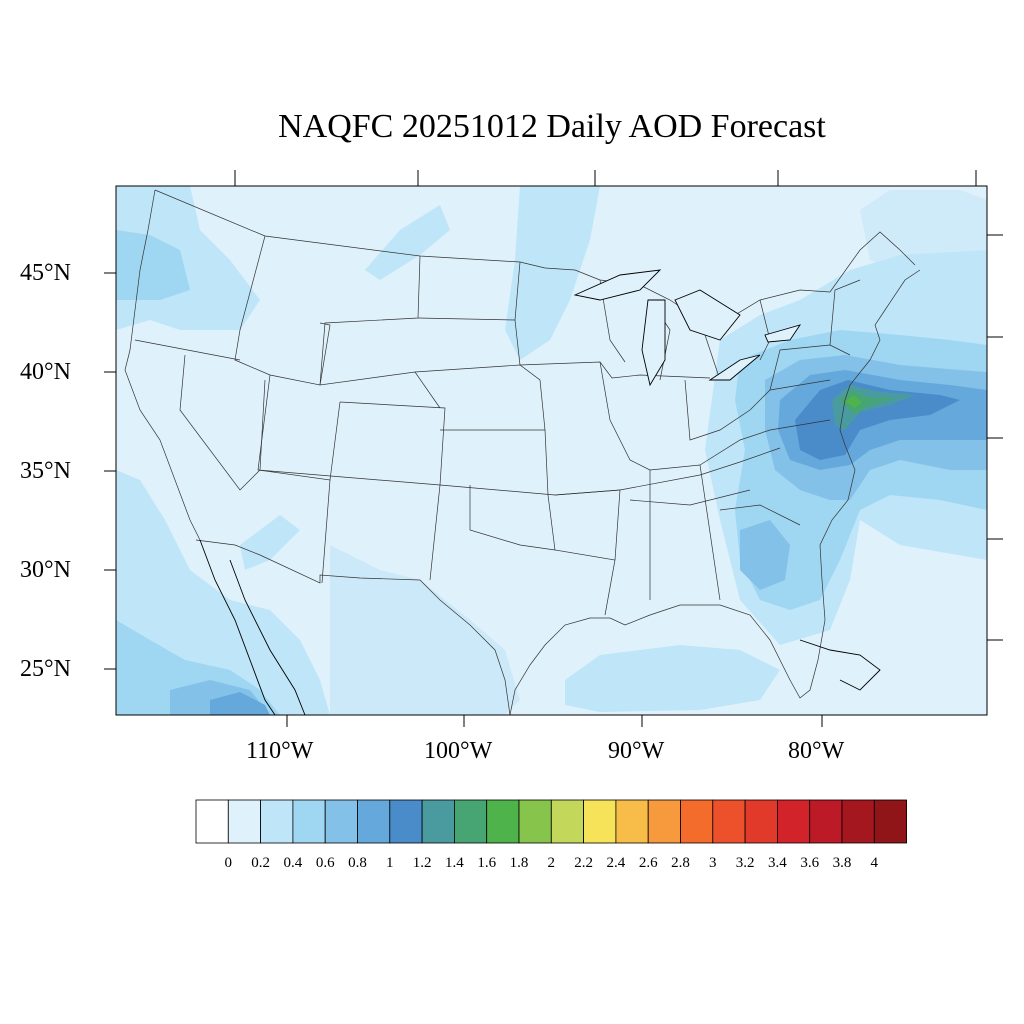 The image size is (1024, 1024). I want to click on colorbar-label-4: 0.8, so click(357, 863).